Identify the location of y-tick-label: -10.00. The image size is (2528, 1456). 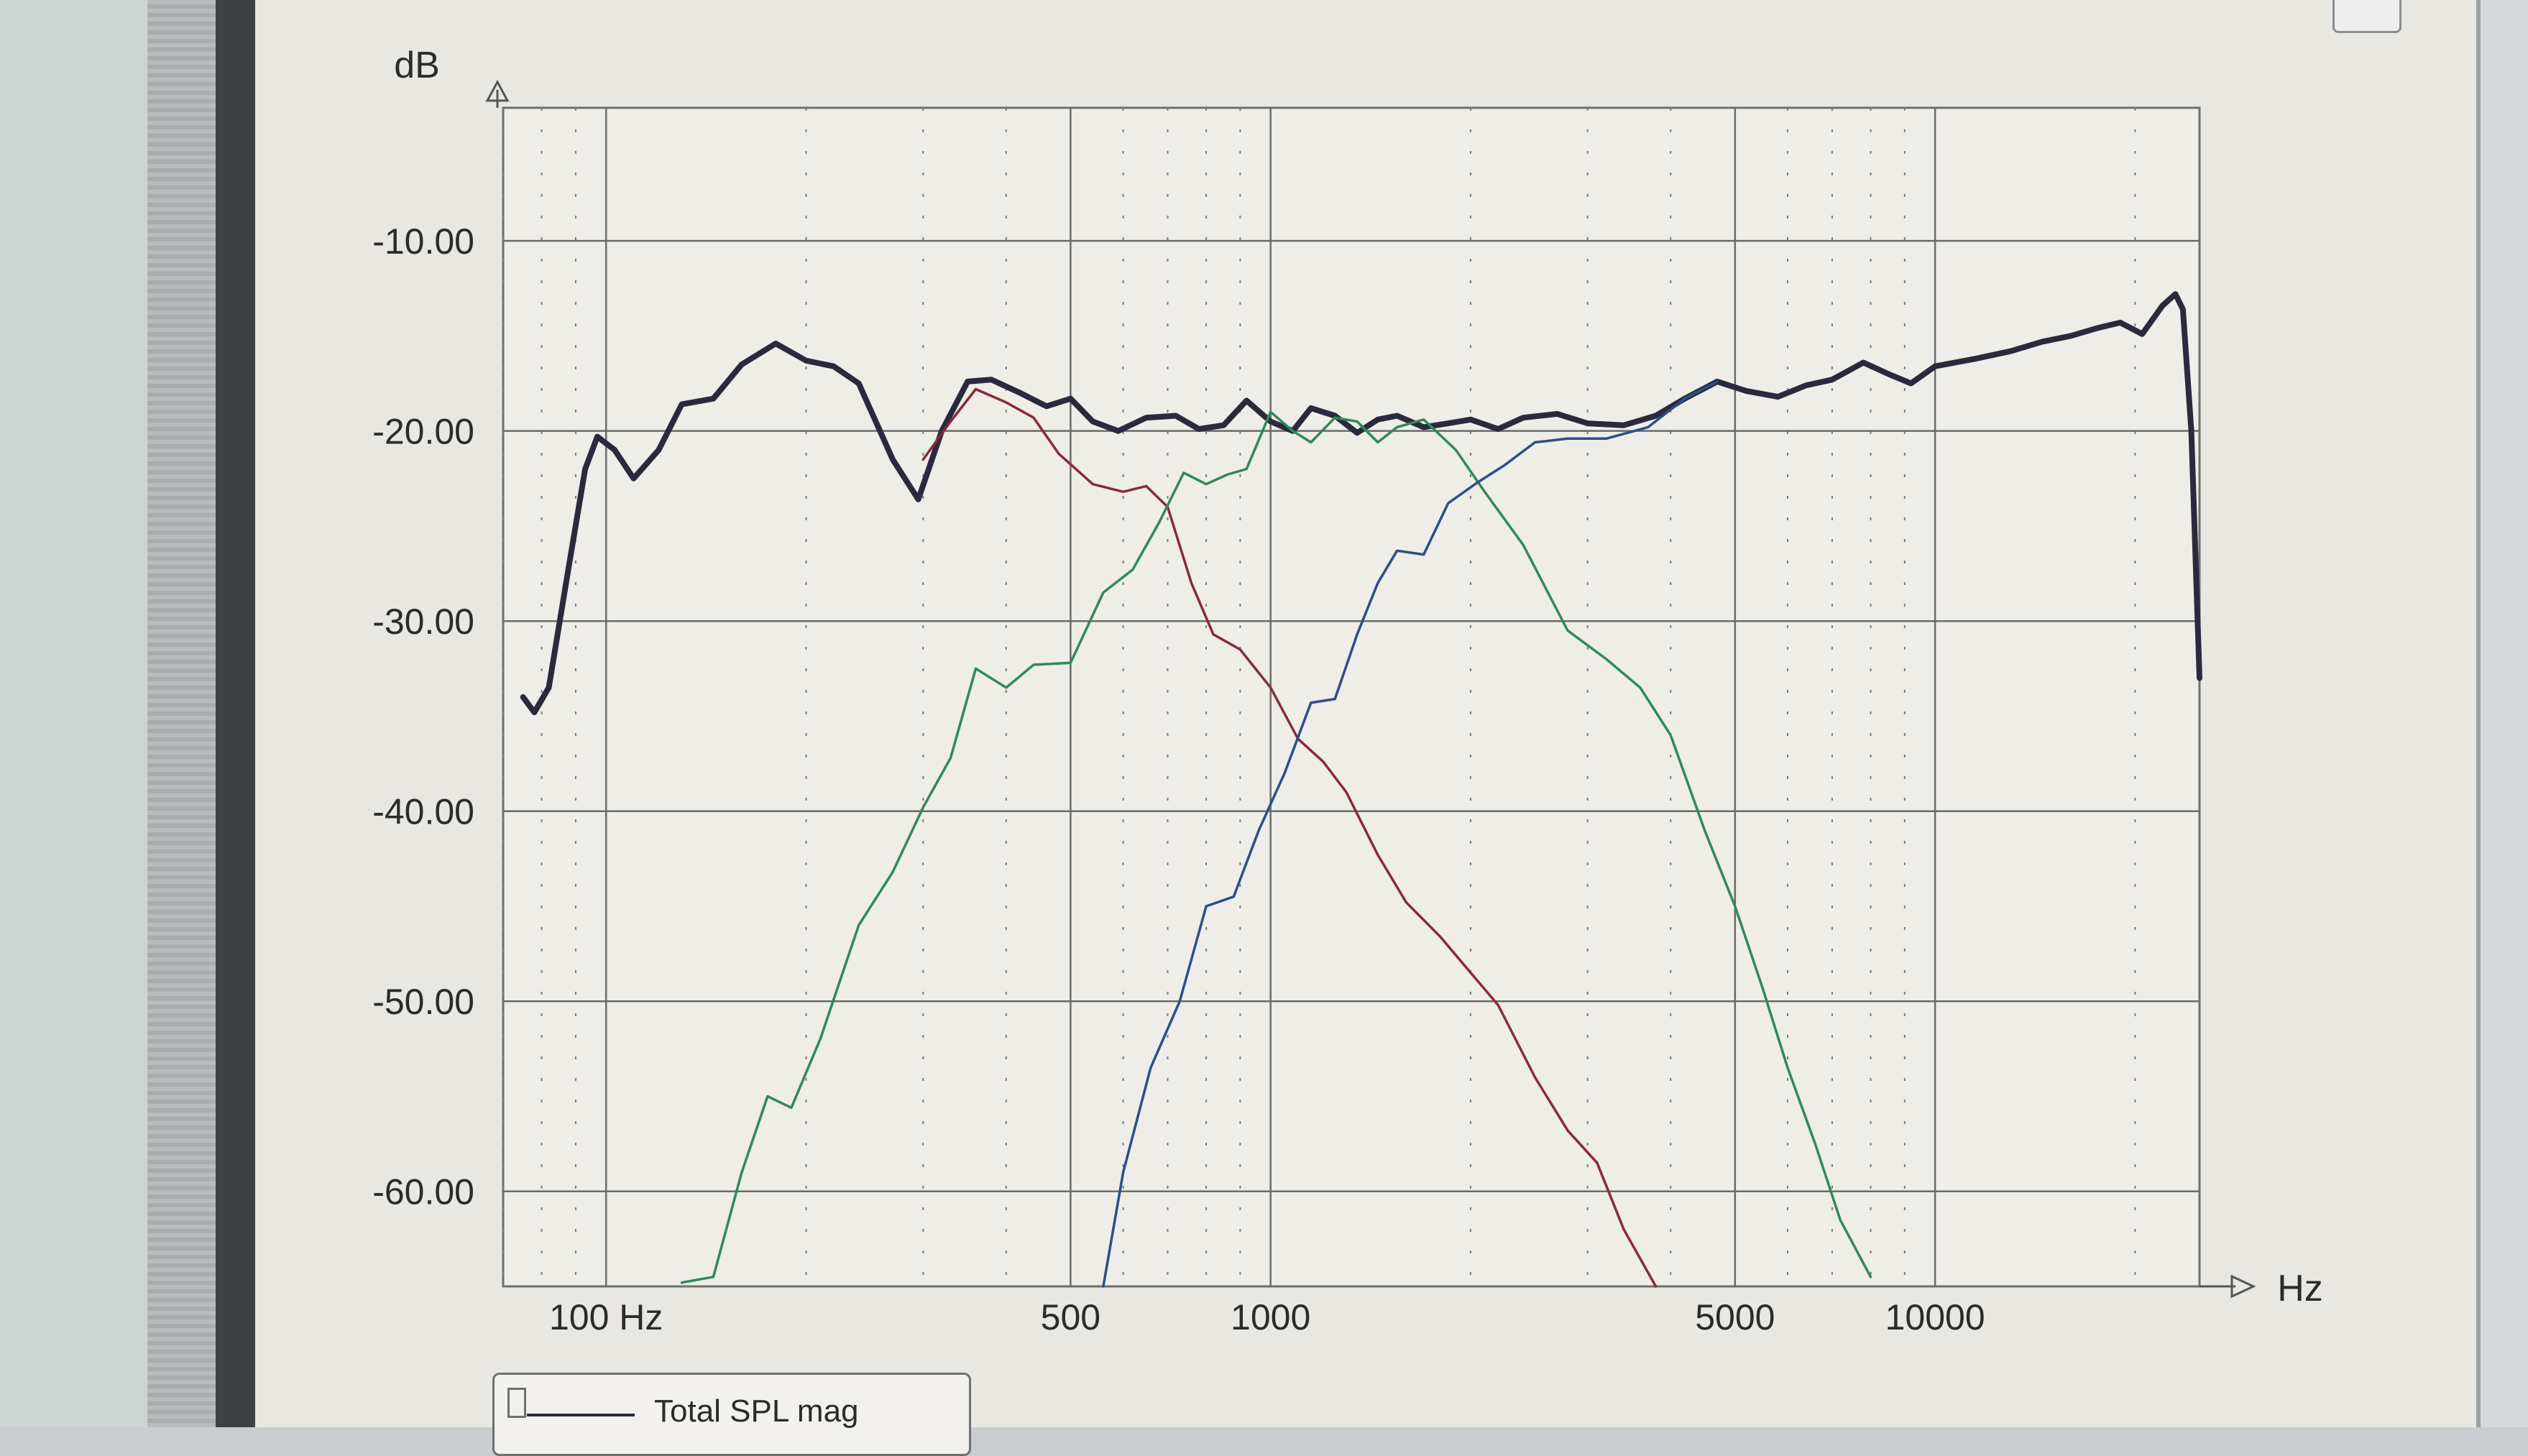
(423, 241).